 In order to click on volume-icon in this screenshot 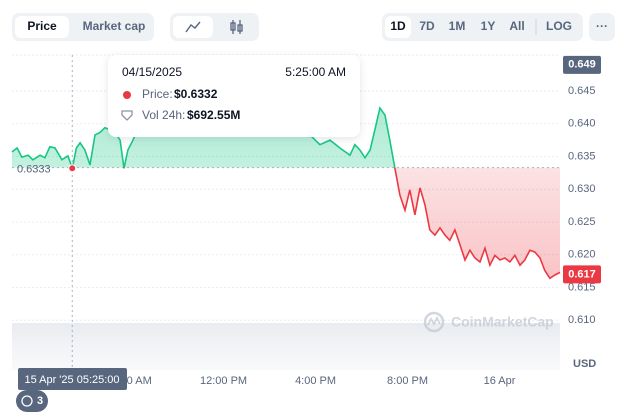, I will do `click(127, 115)`.